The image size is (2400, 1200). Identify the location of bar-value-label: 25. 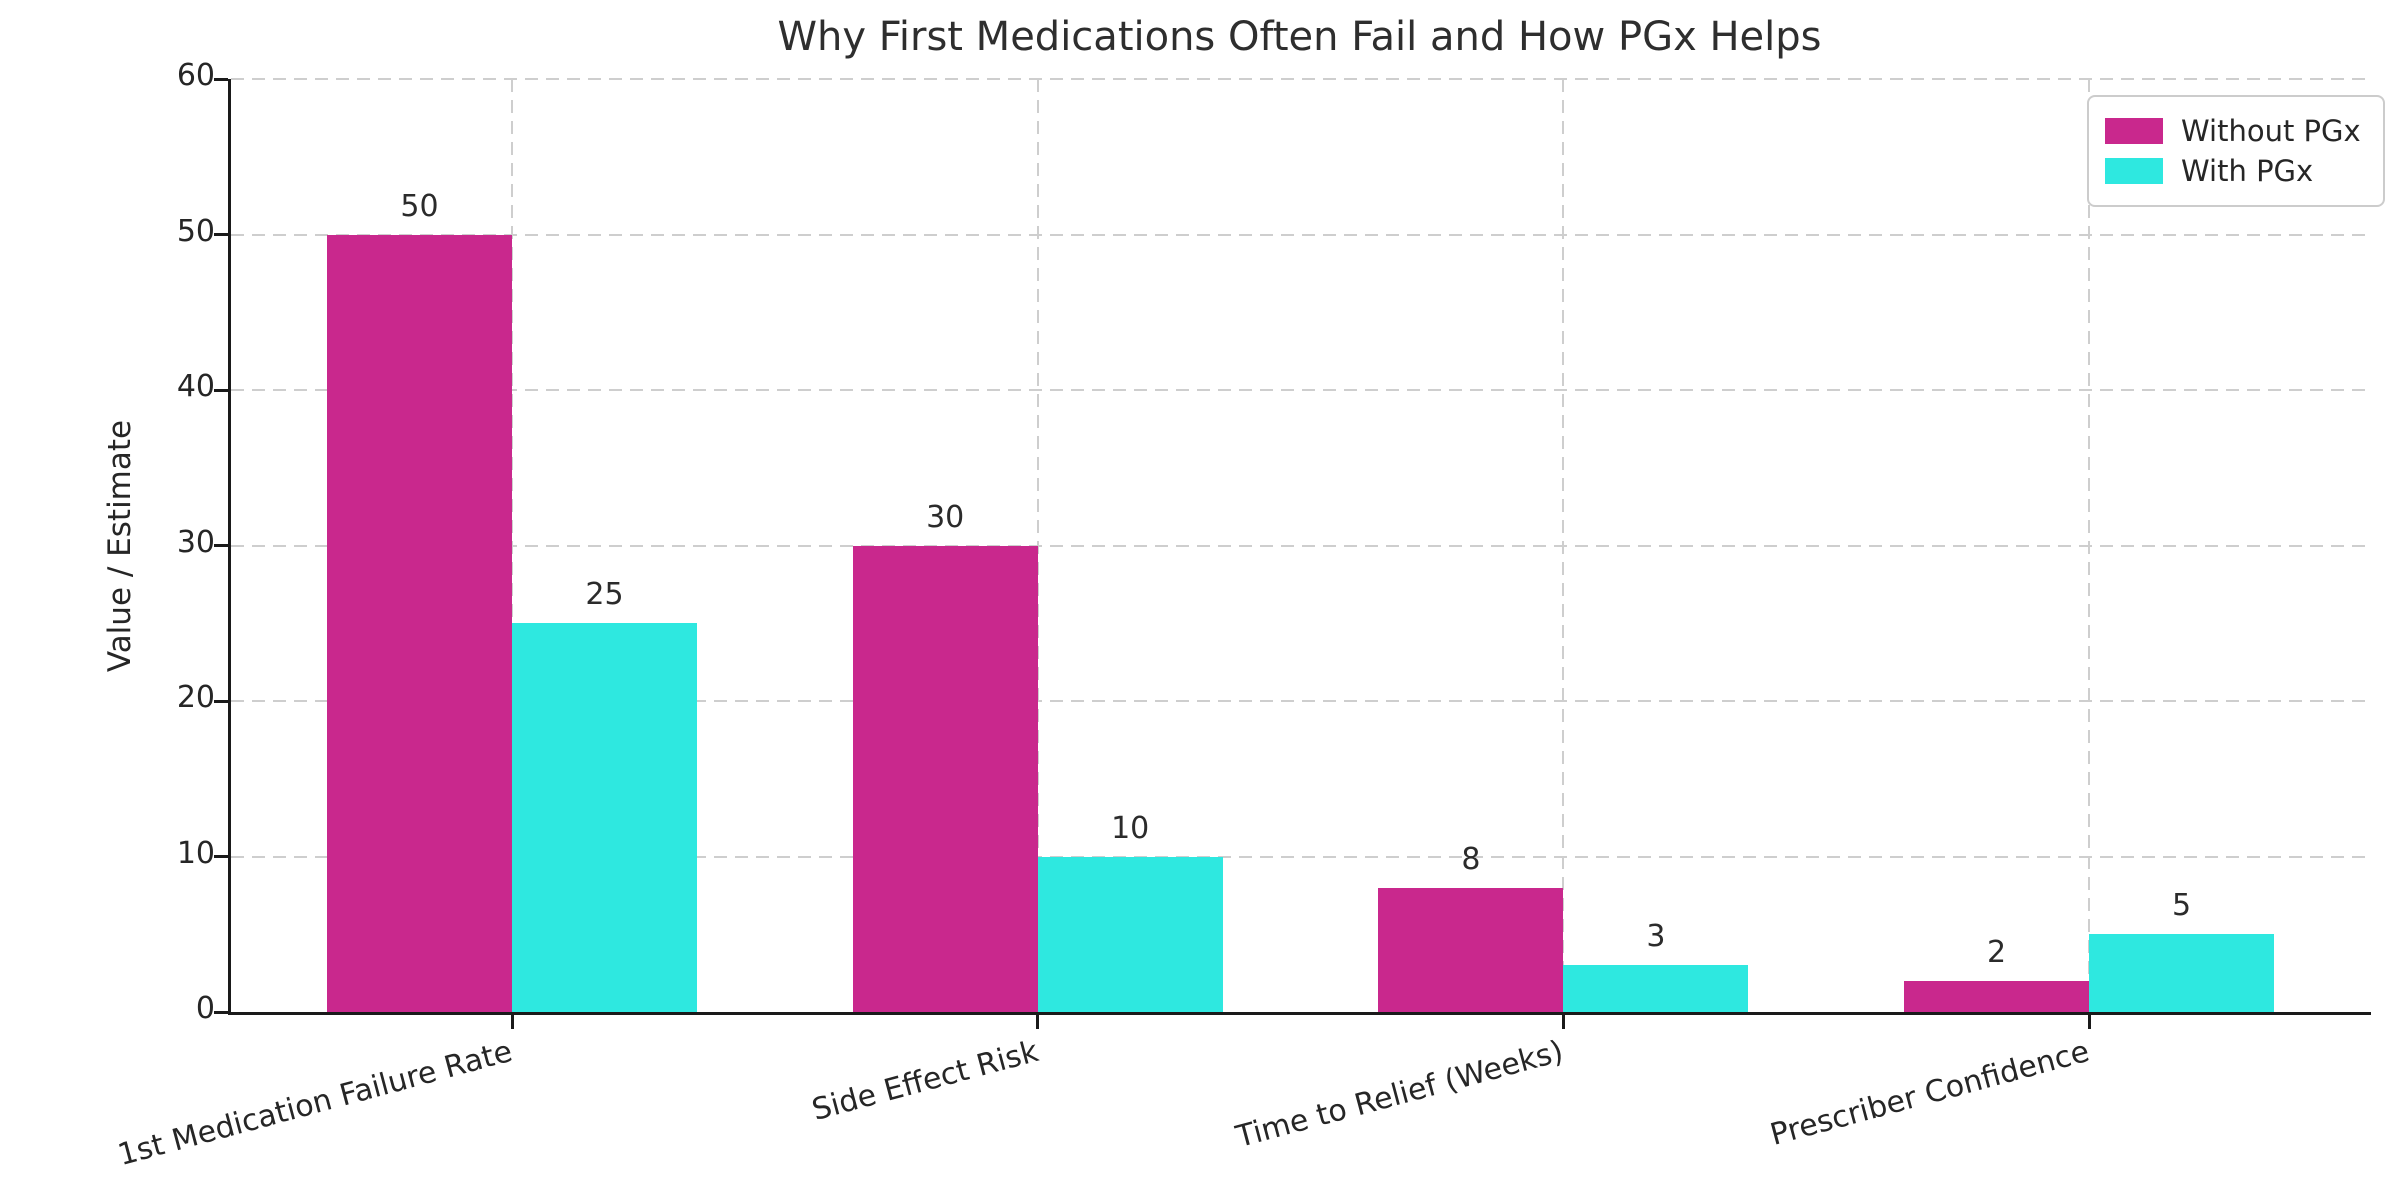
(604, 595).